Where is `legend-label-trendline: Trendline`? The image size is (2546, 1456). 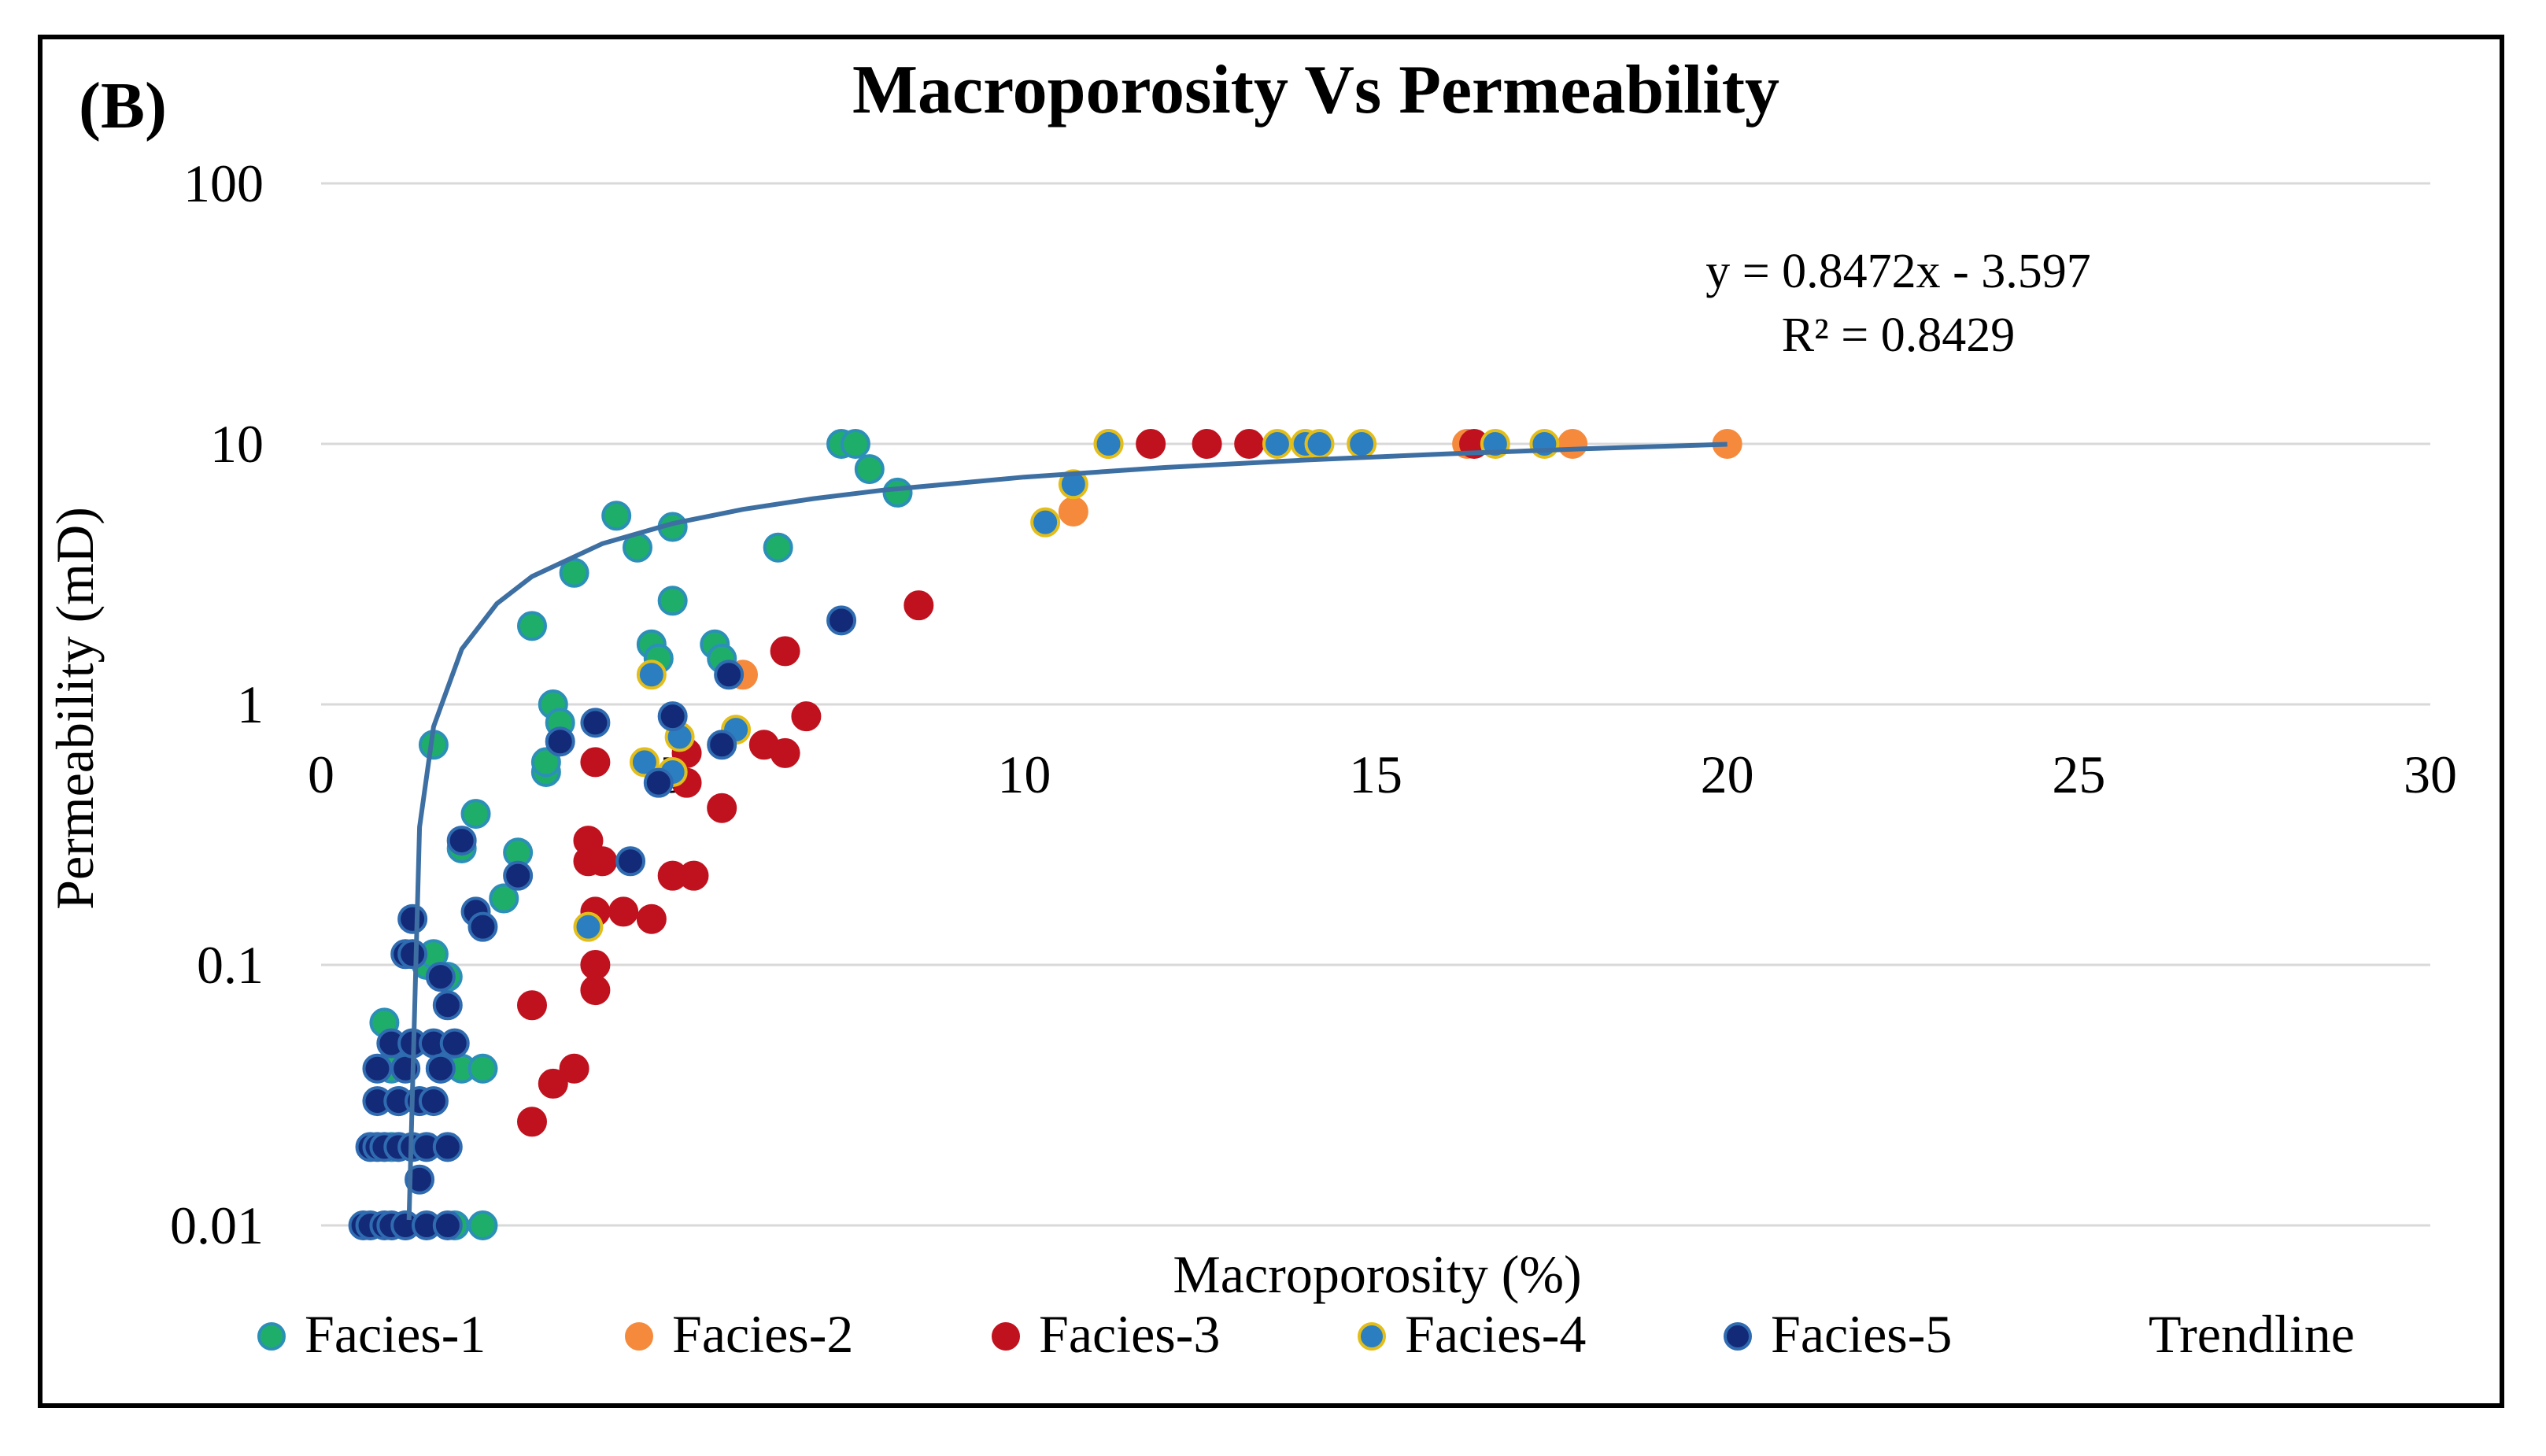 legend-label-trendline: Trendline is located at coordinates (2252, 1334).